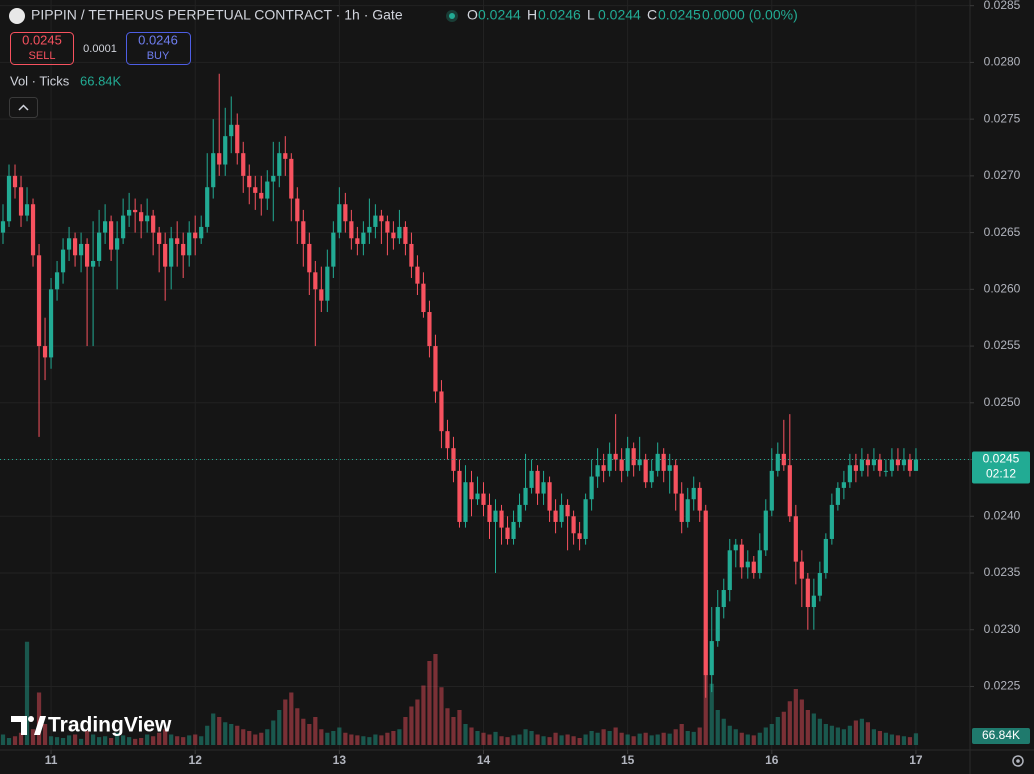 The image size is (1034, 774). I want to click on buy-price: 0.0246, so click(158, 39).